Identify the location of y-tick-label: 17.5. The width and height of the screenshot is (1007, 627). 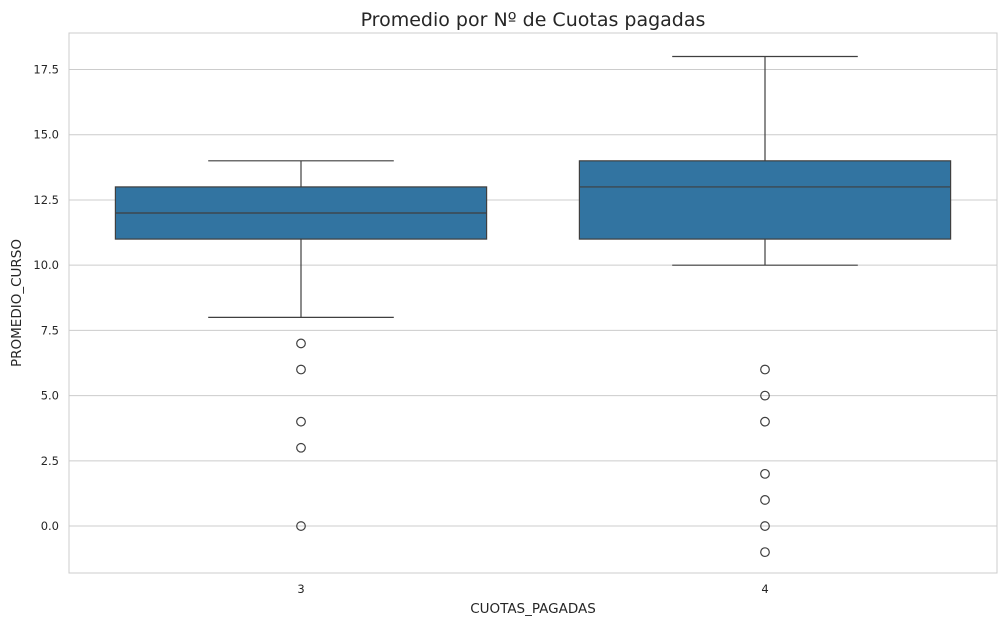
(46, 70).